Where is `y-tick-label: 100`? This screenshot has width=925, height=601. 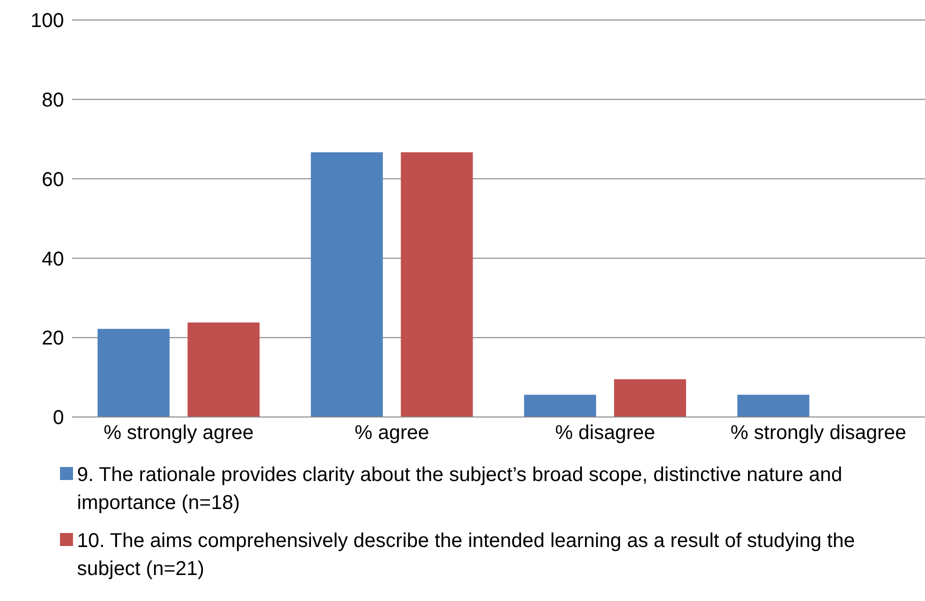 y-tick-label: 100 is located at coordinates (47, 21).